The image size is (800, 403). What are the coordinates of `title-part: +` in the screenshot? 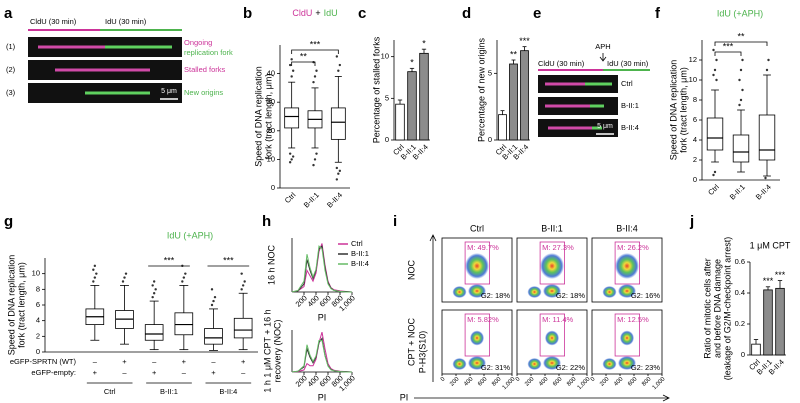 It's located at (317, 13).